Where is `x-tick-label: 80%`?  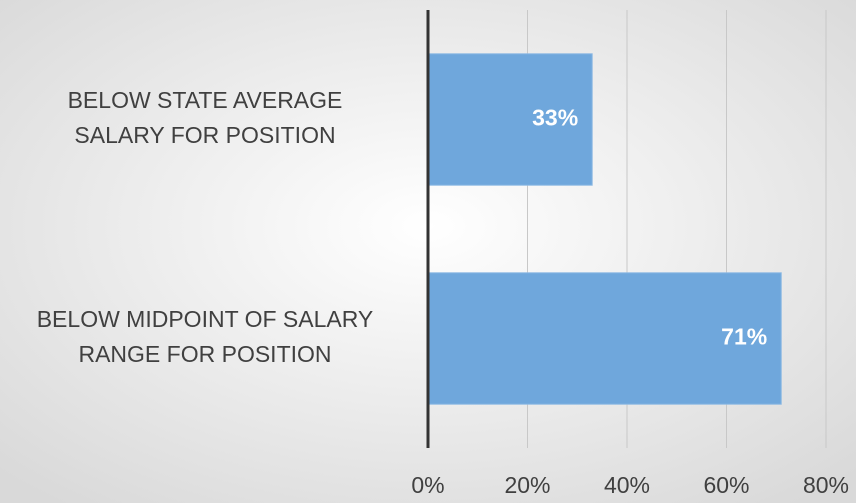 x-tick-label: 80% is located at coordinates (826, 485).